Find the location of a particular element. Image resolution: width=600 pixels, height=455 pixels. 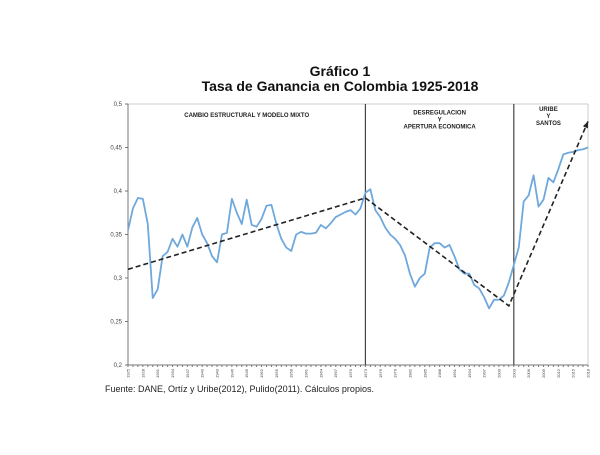

x-tick-label: 1952 is located at coordinates (261, 373).